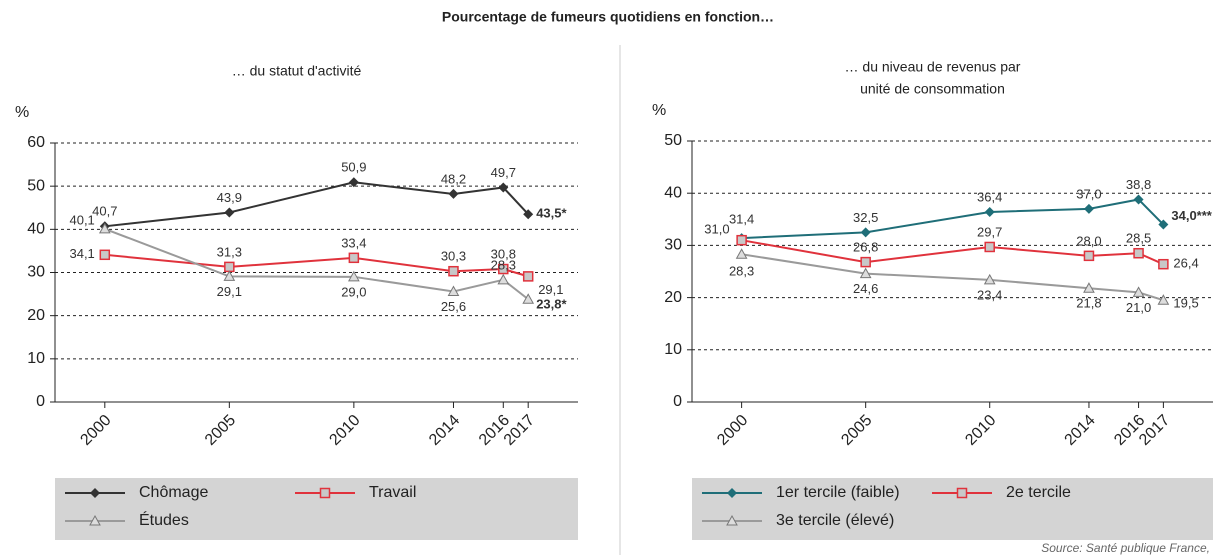  What do you see at coordinates (673, 192) in the screenshot?
I see `y-tick-label: 40` at bounding box center [673, 192].